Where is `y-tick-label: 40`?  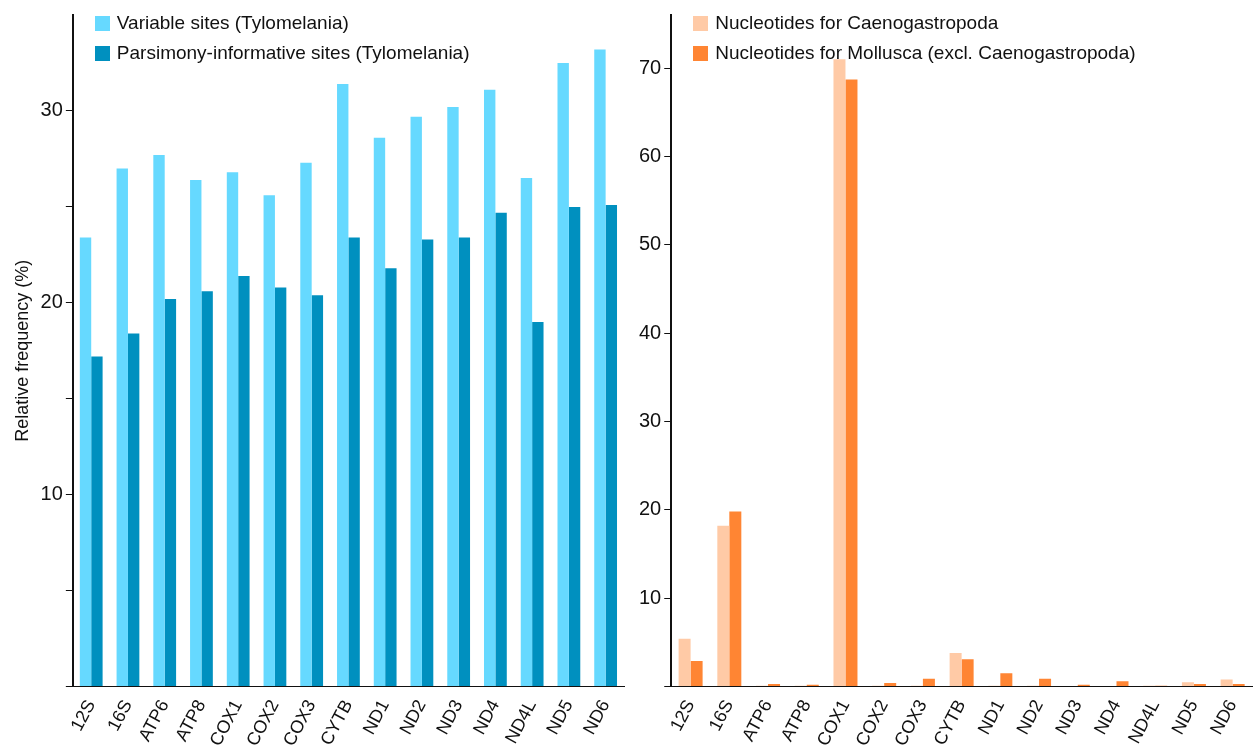 y-tick-label: 40 is located at coordinates (650, 331).